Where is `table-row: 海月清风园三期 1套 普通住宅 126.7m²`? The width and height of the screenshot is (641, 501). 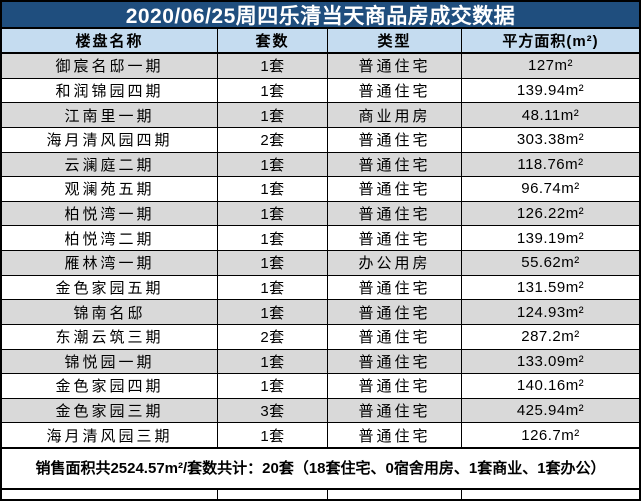
table-row: 海月清风园三期 1套 普通住宅 126.7m² is located at coordinates (320, 435).